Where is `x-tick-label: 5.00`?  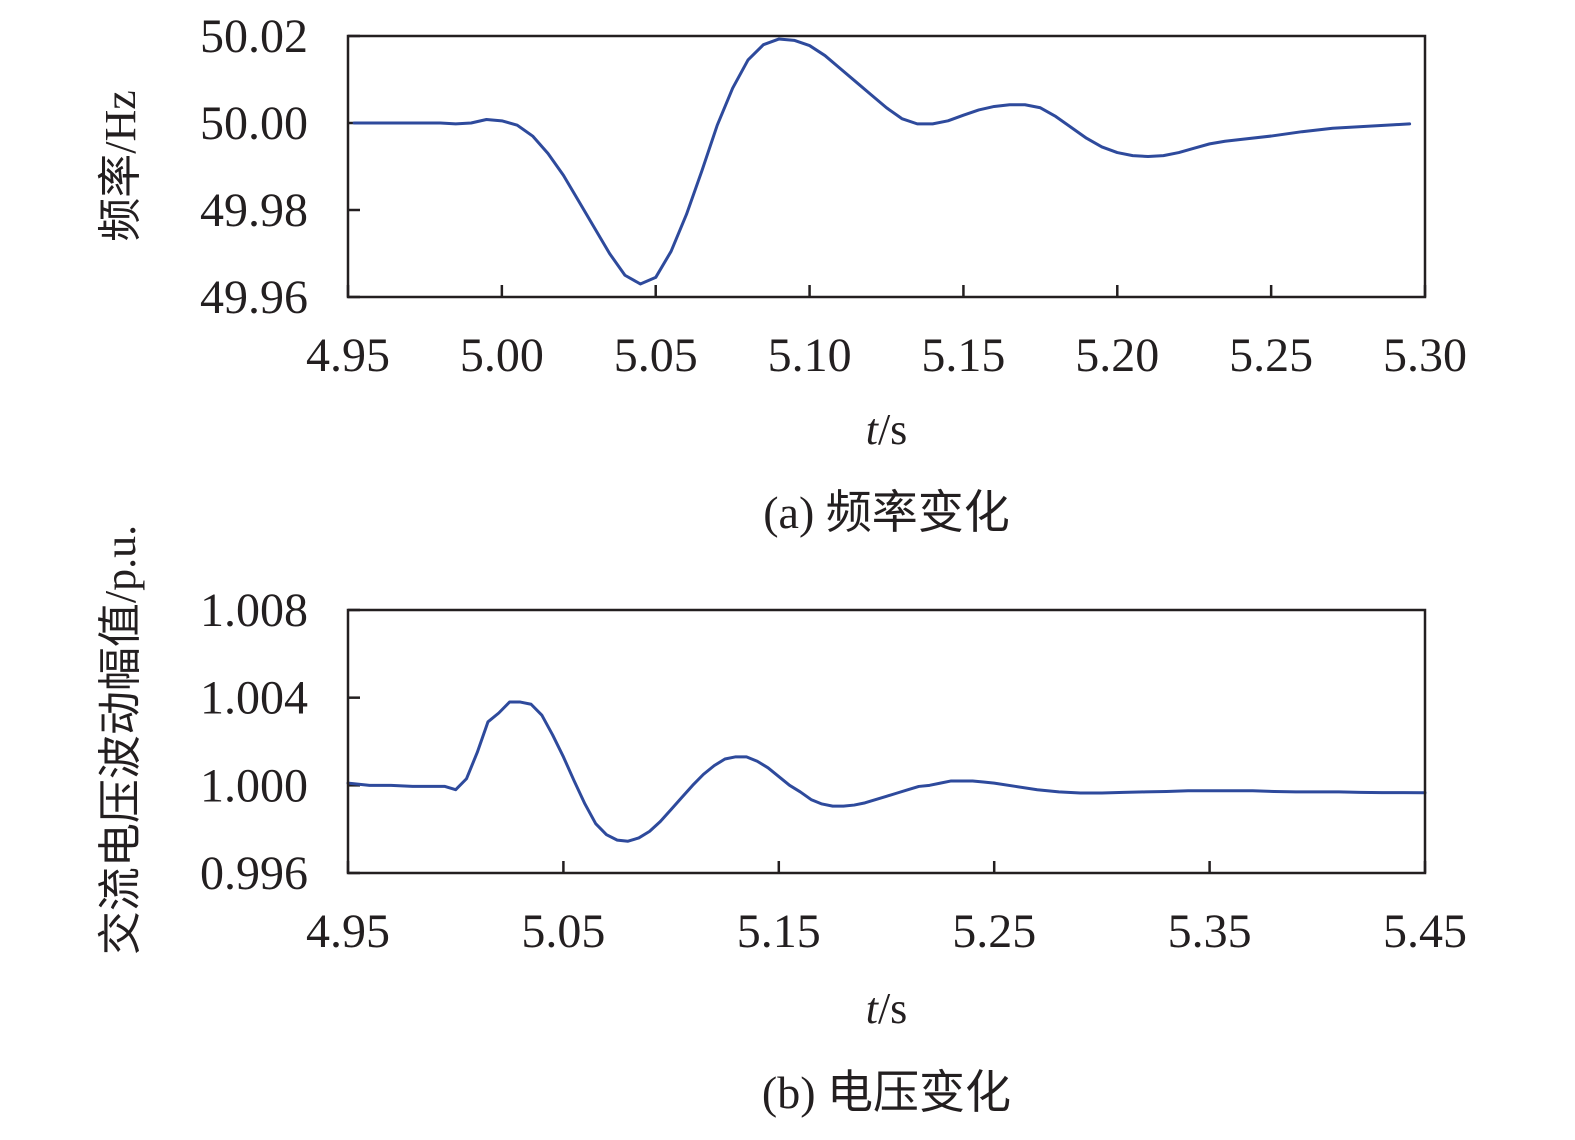 x-tick-label: 5.00 is located at coordinates (502, 355).